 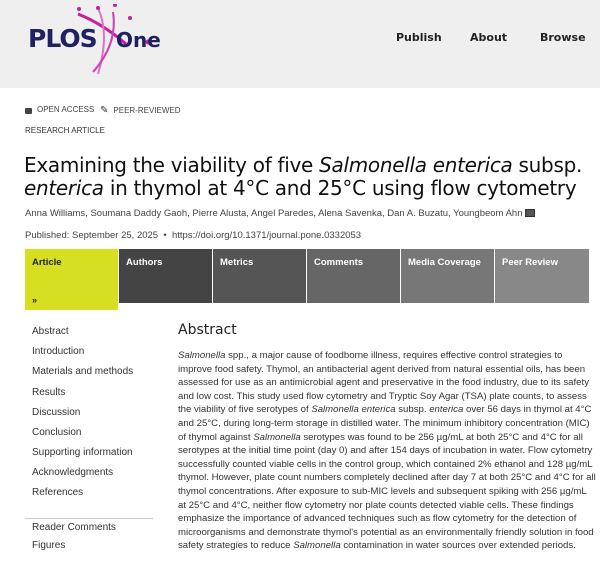 I want to click on sidebar-reader-comments: Reader Comments, so click(x=74, y=527).